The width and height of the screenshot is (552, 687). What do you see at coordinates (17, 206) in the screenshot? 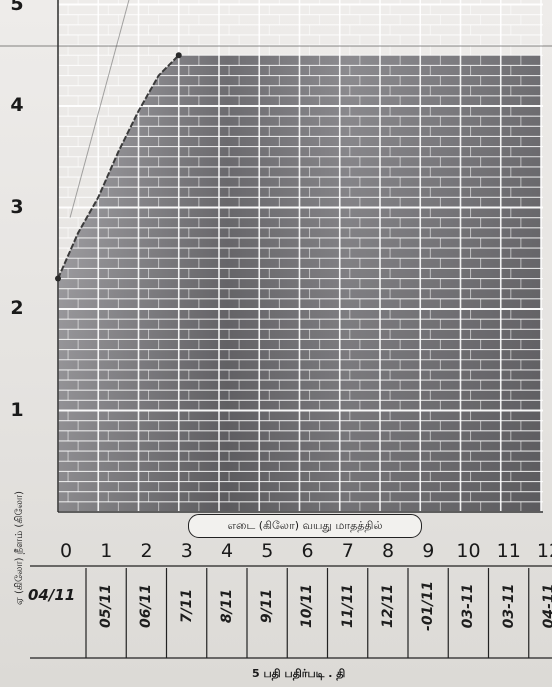
I see `y-tick-label: 3` at bounding box center [17, 206].